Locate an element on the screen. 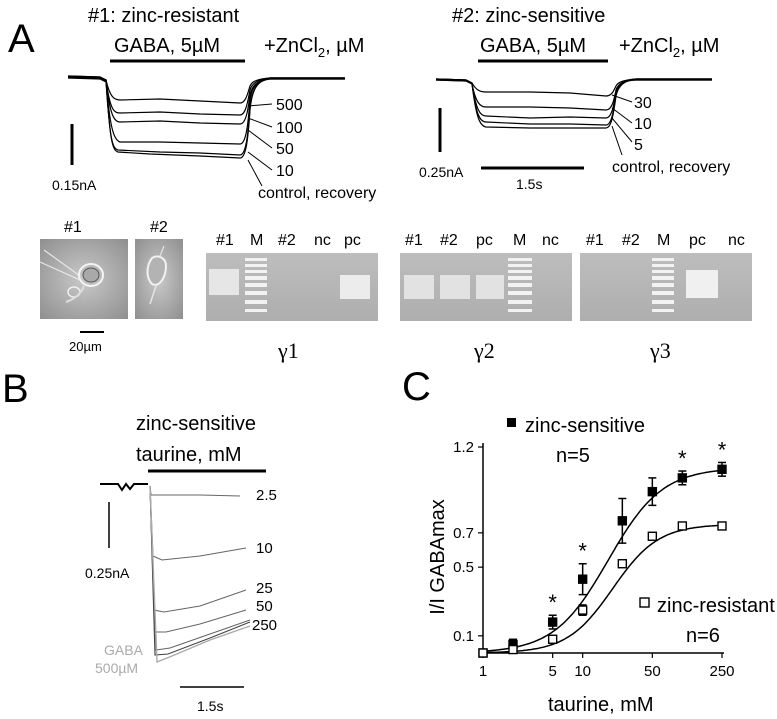  gel-gamma3: #1 #2 M pc nc γ3 is located at coordinates (666, 297).